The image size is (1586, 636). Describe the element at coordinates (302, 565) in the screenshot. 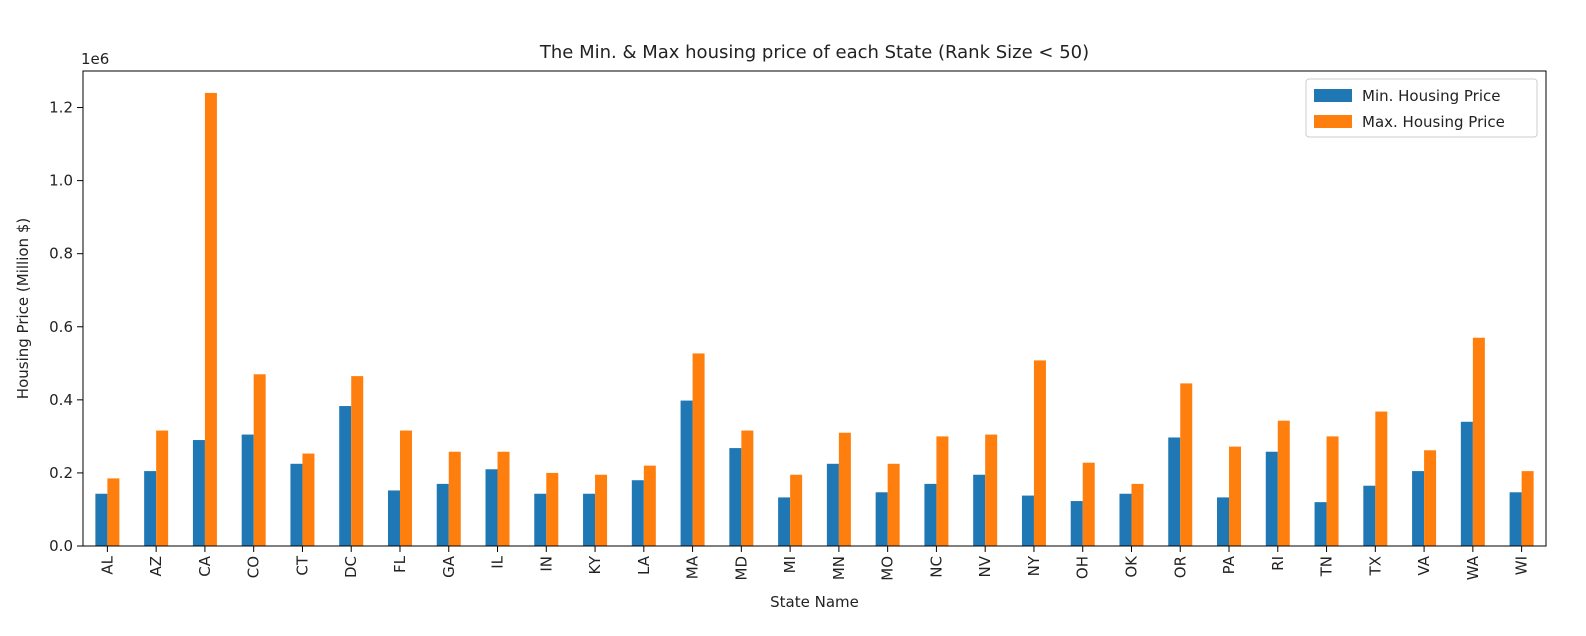

I see `x-tick-label-ct: CT` at that location.